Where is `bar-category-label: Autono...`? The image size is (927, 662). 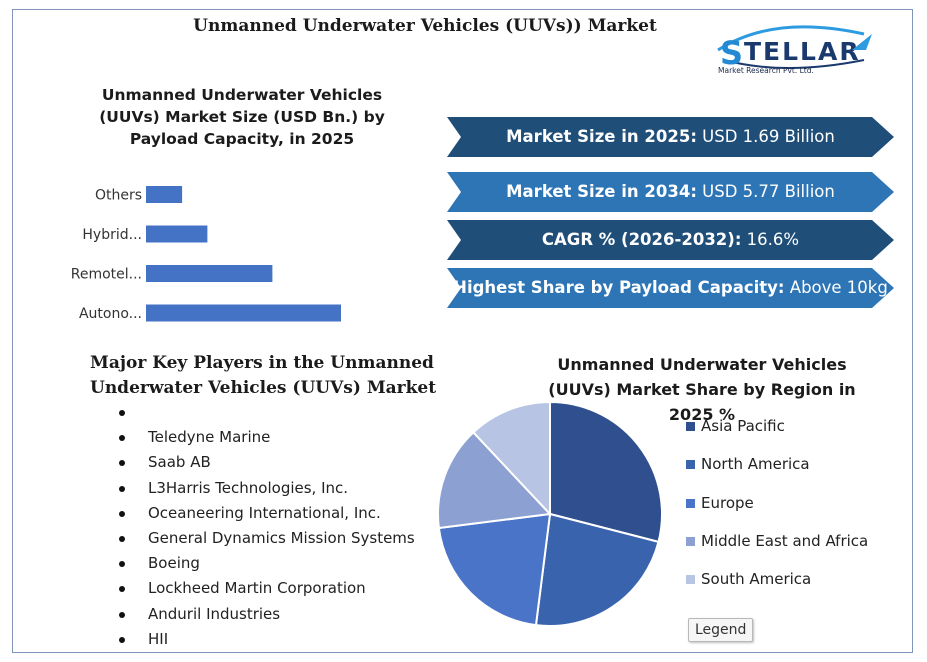
bar-category-label: Autono... is located at coordinates (110, 314).